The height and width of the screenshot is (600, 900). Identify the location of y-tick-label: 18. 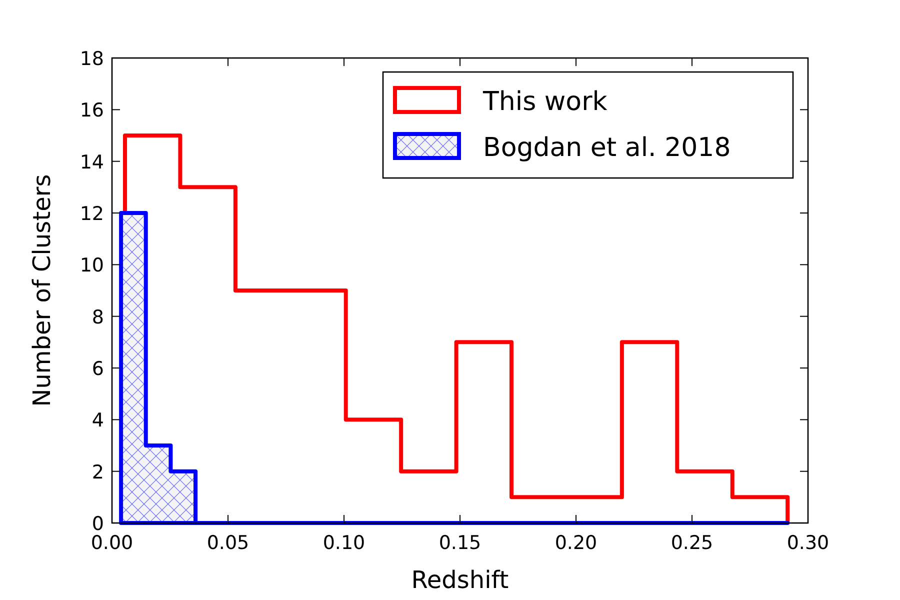
(92, 59).